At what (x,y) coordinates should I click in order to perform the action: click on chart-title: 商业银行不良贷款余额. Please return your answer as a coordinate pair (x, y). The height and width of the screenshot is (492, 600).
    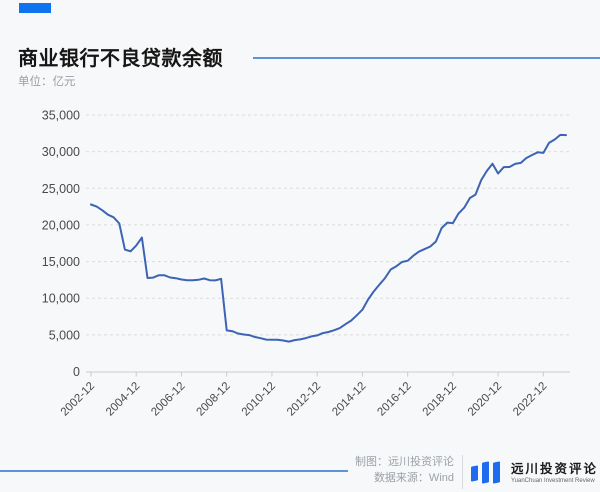
    Looking at the image, I should click on (120, 59).